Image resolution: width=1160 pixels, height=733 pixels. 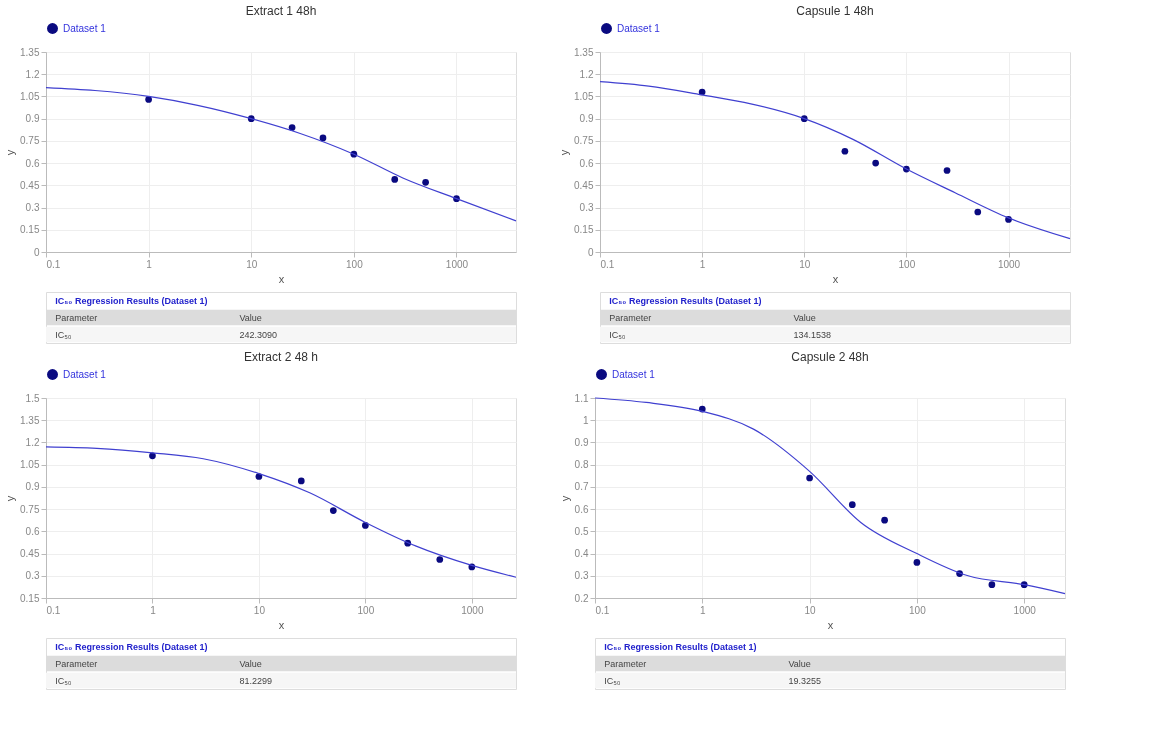 I want to click on y-tick-label: 0.7, so click(x=581, y=487).